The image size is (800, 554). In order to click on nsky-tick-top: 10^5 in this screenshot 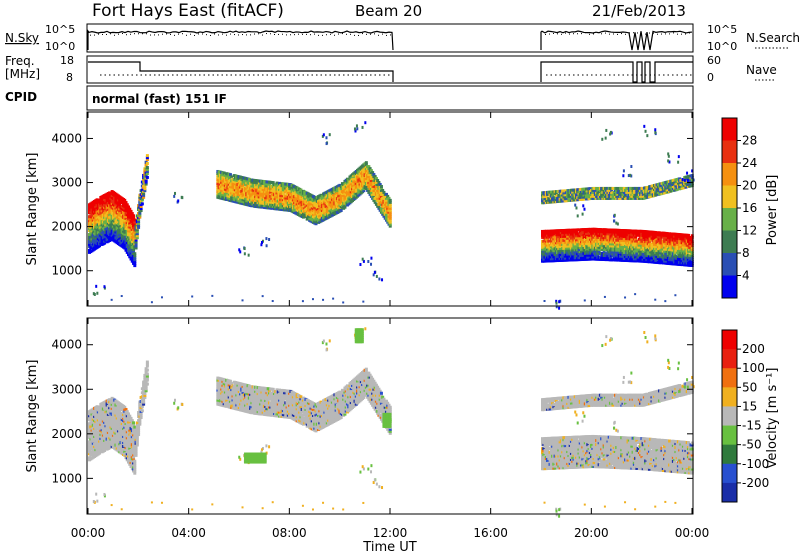, I will do `click(60, 29)`.